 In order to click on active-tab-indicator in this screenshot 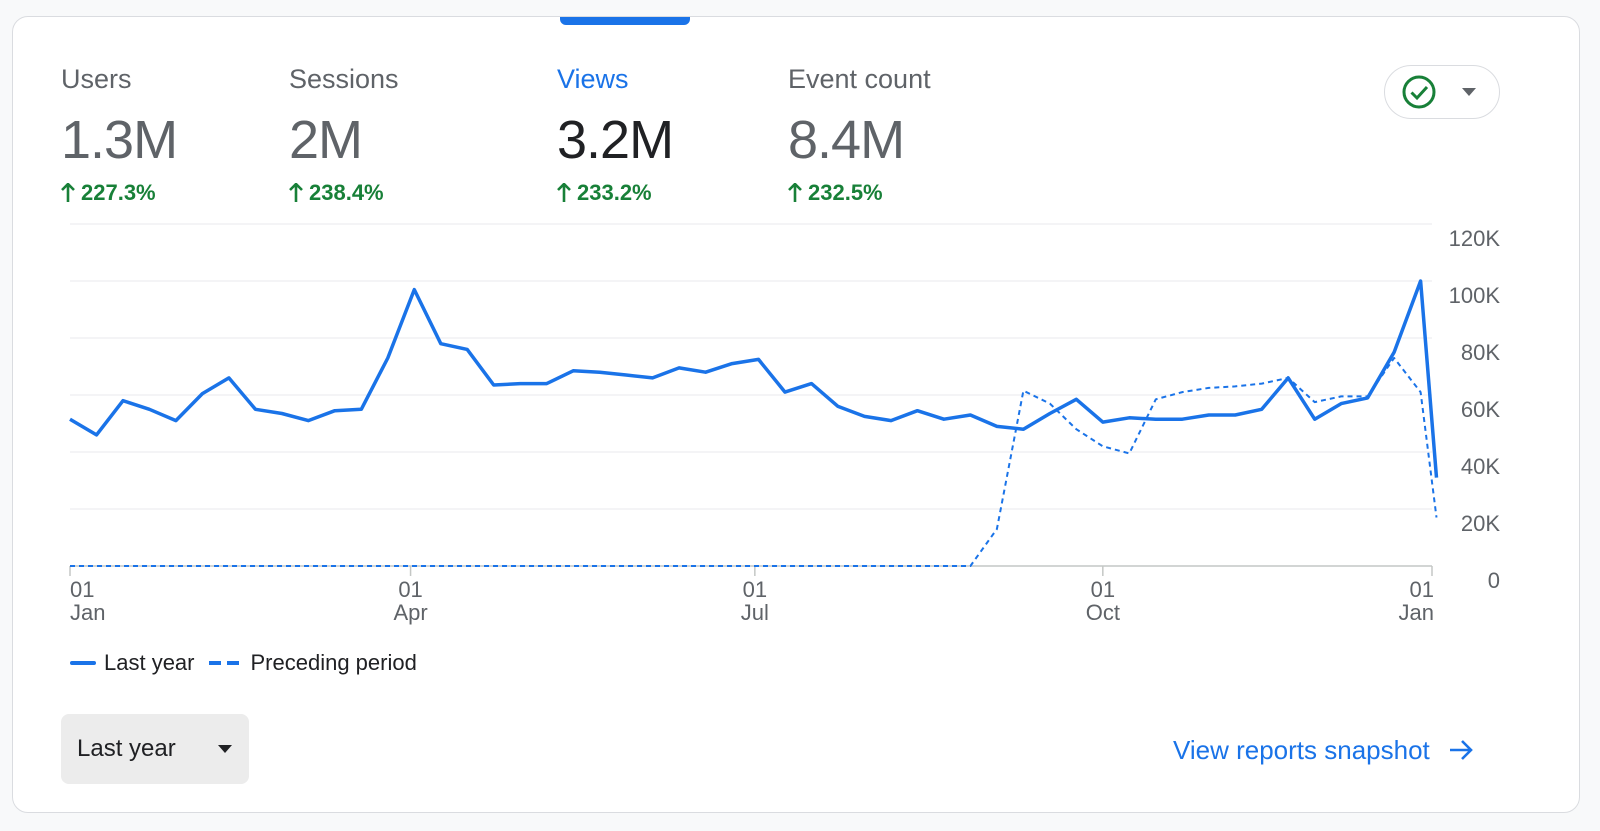, I will do `click(625, 21)`.